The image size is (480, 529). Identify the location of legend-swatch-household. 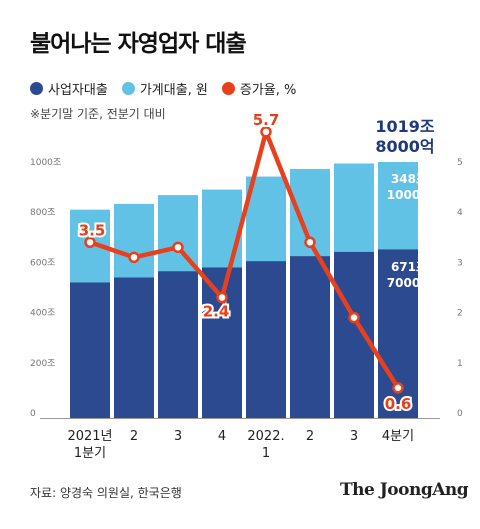
(128, 88).